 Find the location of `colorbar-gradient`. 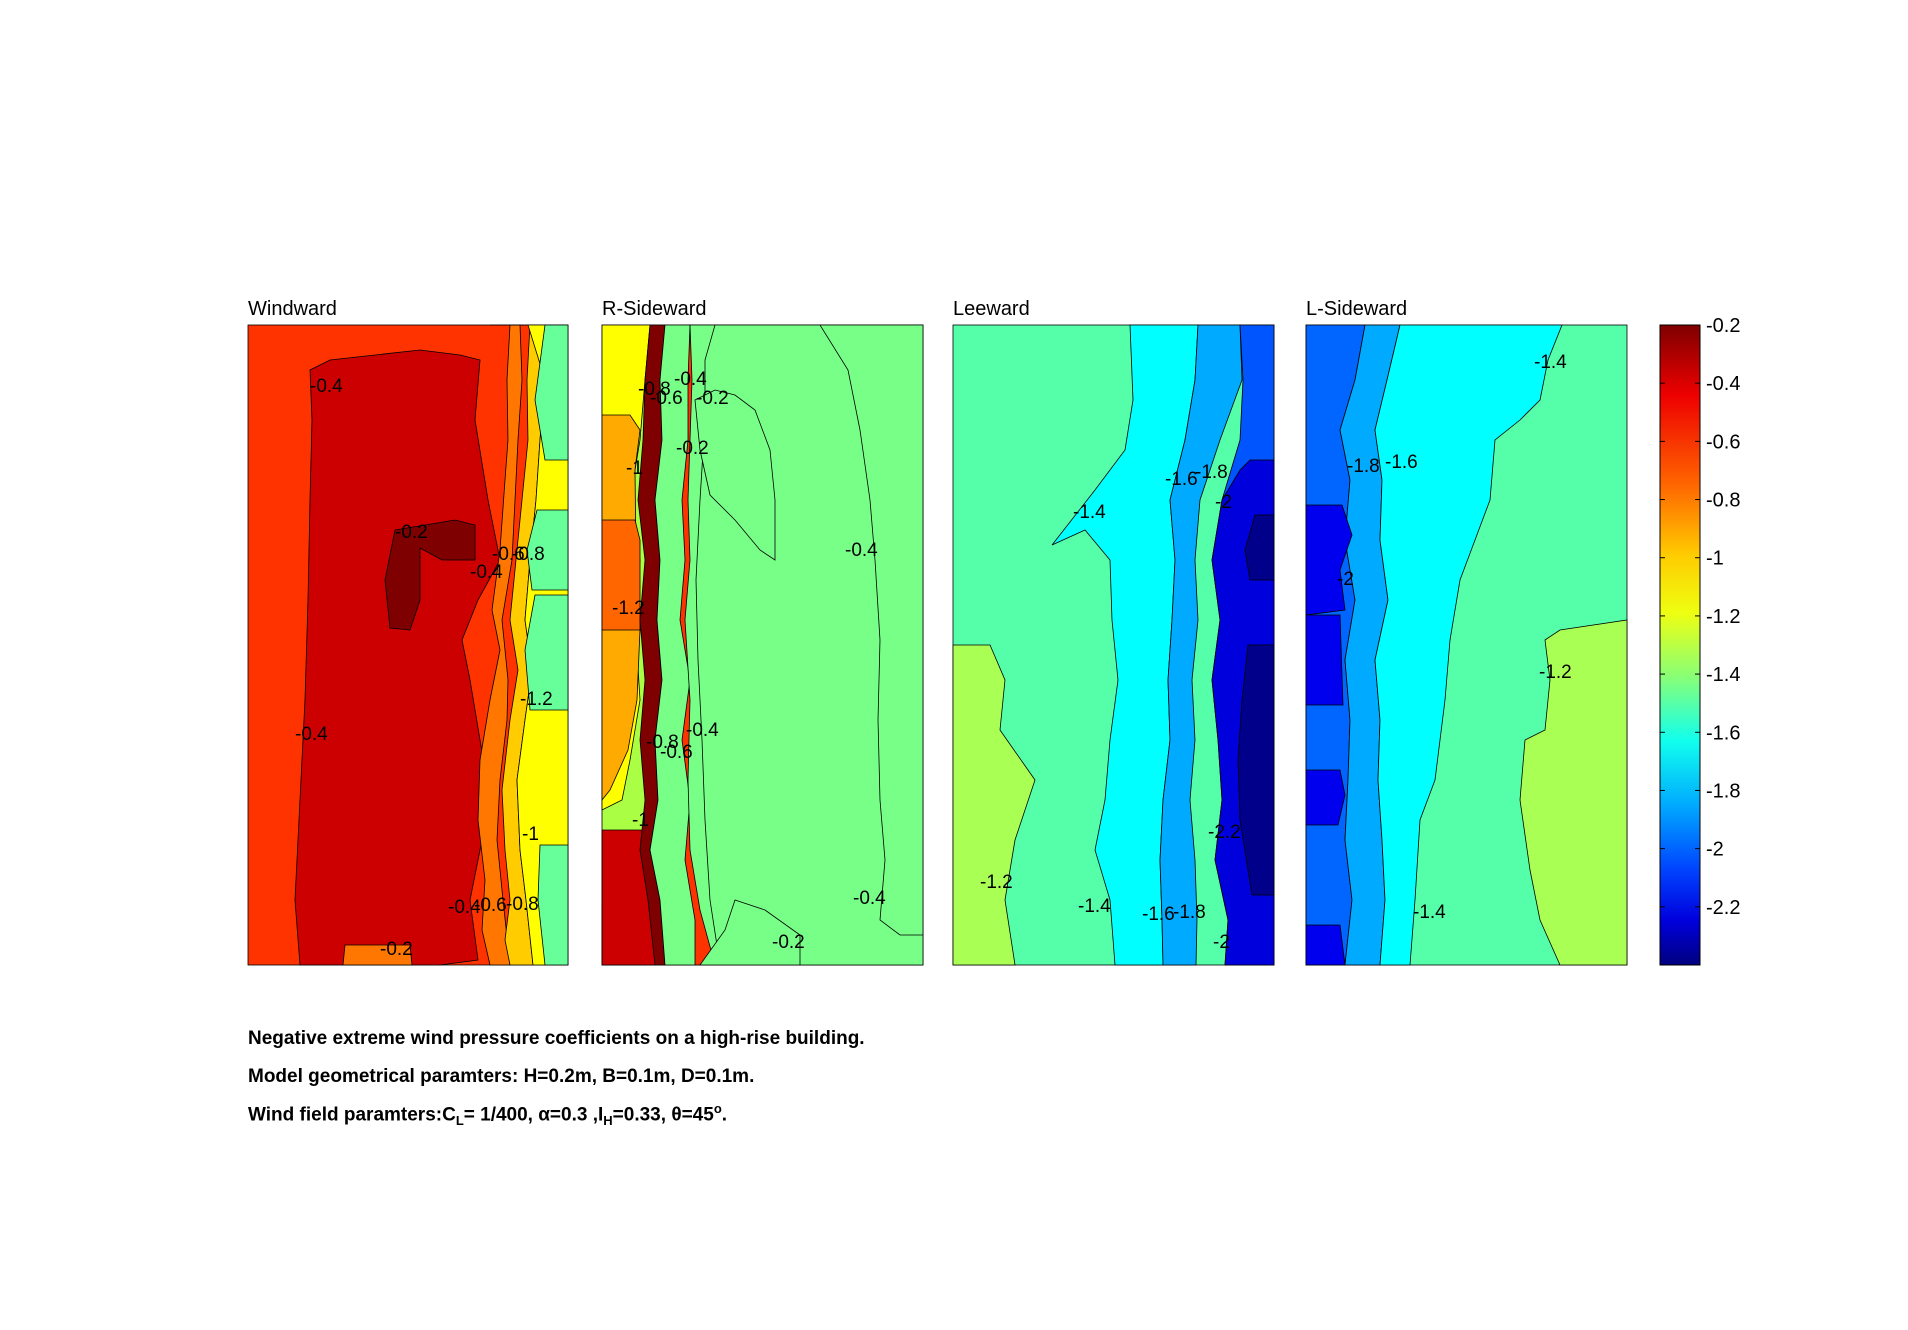

colorbar-gradient is located at coordinates (1680, 645).